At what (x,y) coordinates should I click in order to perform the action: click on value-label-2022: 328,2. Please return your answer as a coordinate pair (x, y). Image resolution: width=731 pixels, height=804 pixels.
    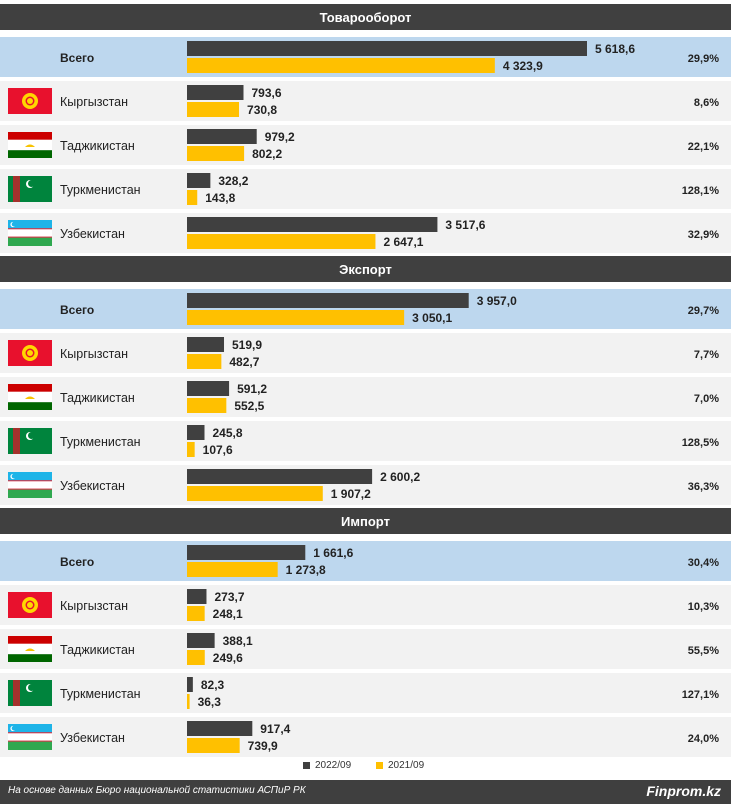
    Looking at the image, I should click on (233, 181).